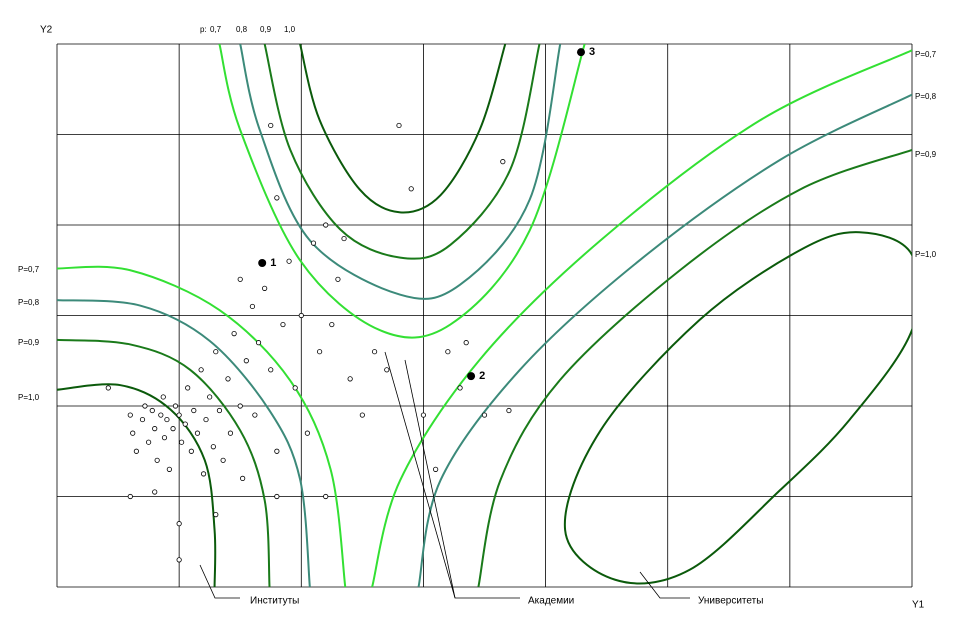  Describe the element at coordinates (551, 601) in the screenshot. I see `annotation: Академии` at that location.